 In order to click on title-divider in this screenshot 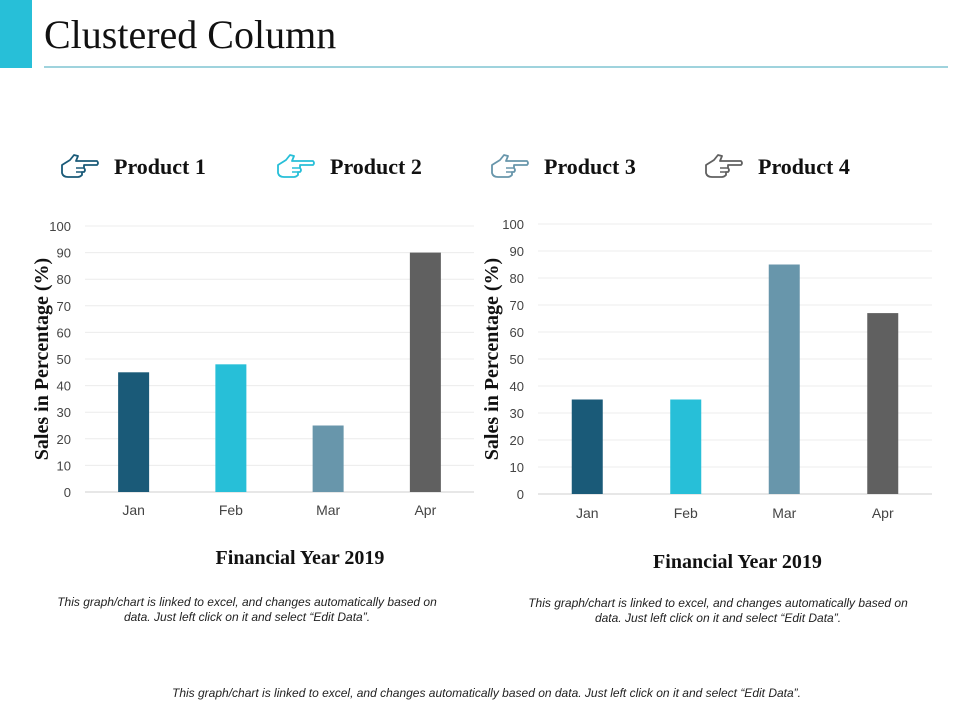, I will do `click(496, 67)`.